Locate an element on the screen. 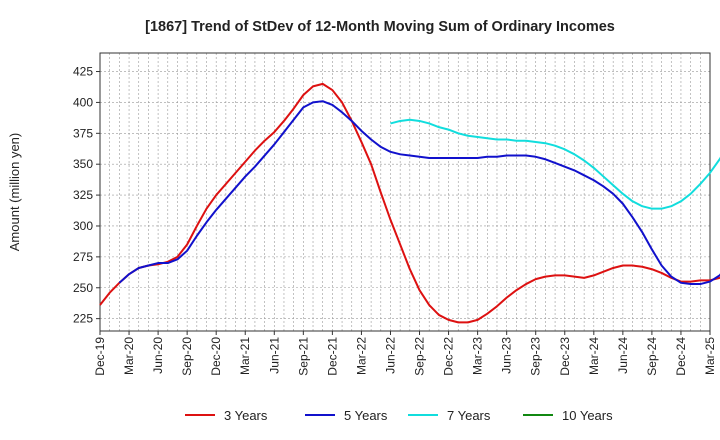 Image resolution: width=720 pixels, height=440 pixels. legend-label: 7 Years is located at coordinates (469, 415).